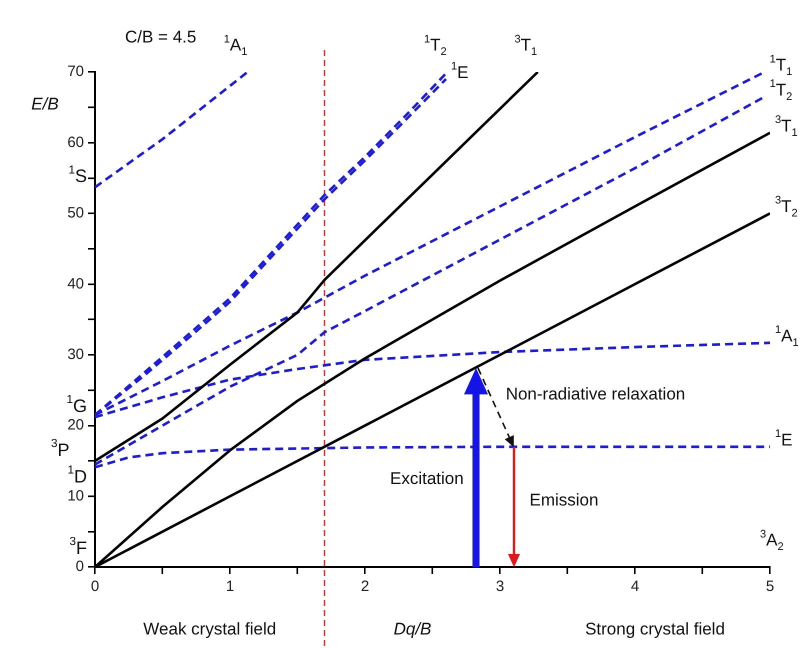 This screenshot has height=648, width=811. I want to click on x-tick-label: 3, so click(500, 587).